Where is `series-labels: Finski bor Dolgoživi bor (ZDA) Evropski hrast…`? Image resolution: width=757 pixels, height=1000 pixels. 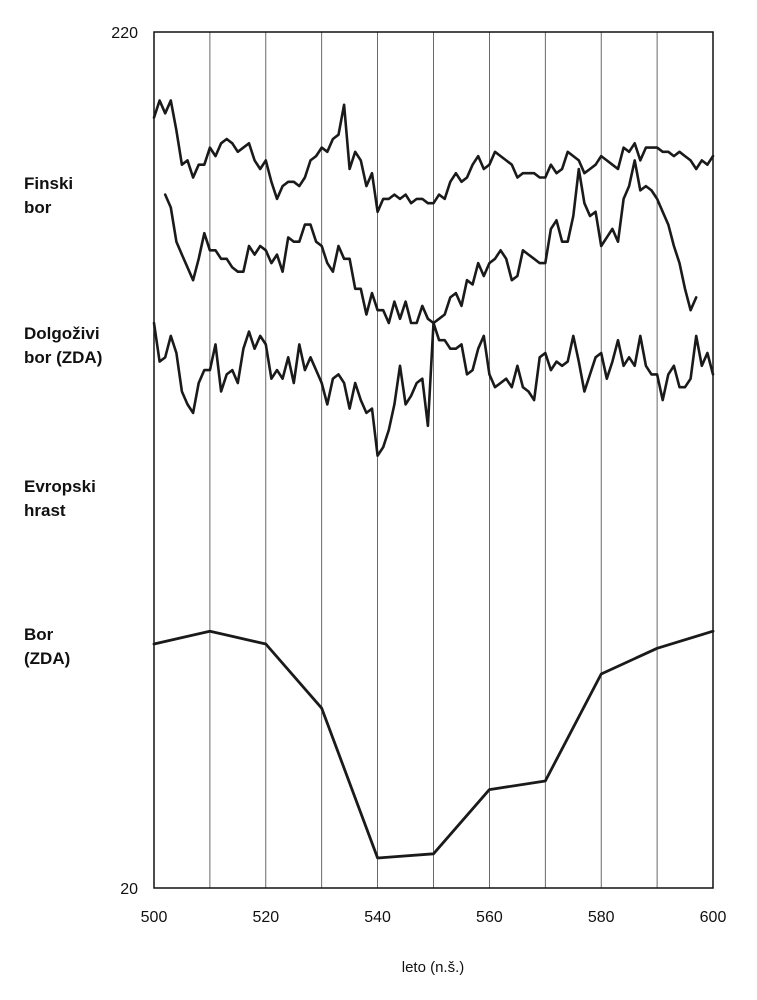
series-labels: Finski bor Dolgoživi bor (ZDA) Evropski hrast… is located at coordinates (63, 421).